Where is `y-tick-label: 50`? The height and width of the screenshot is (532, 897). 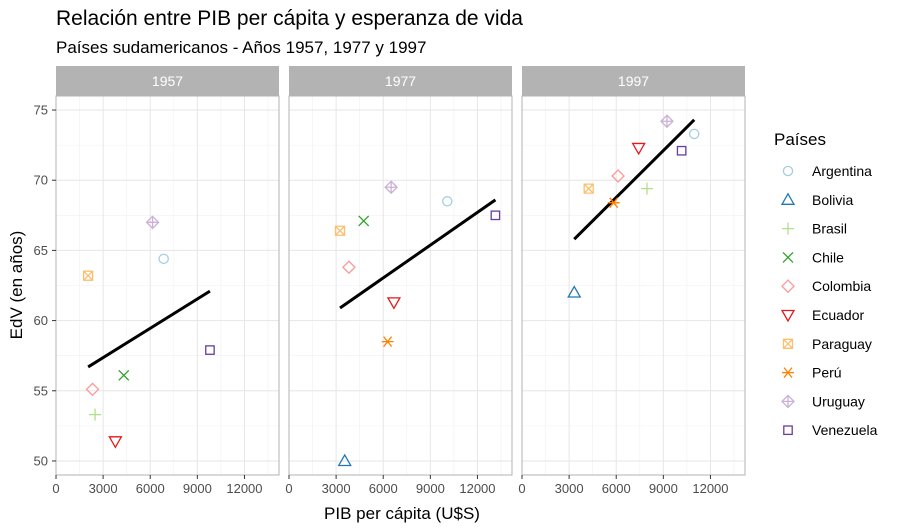
y-tick-label: 50 is located at coordinates (41, 460).